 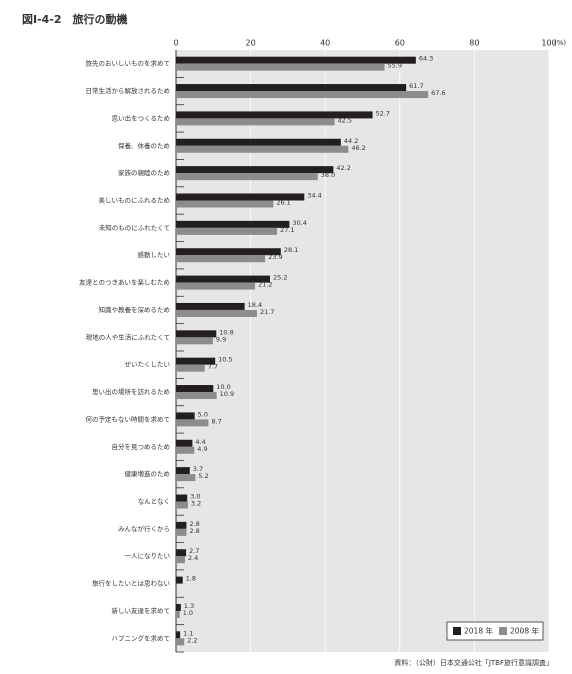 I want to click on value-label: 46.2, so click(x=358, y=148).